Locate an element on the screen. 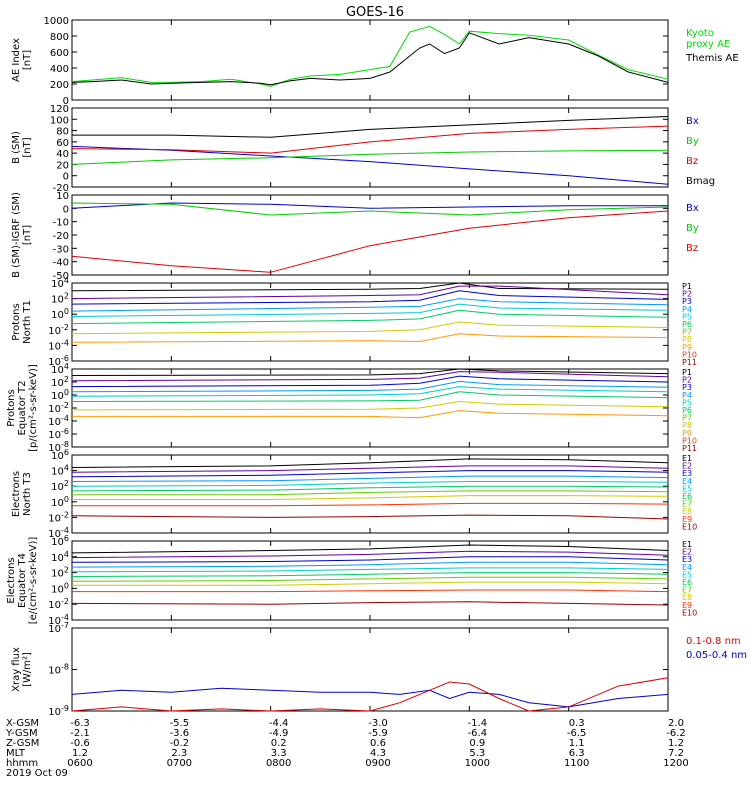 This screenshot has height=800, width=750. legend-entry: E3 is located at coordinates (687, 473).